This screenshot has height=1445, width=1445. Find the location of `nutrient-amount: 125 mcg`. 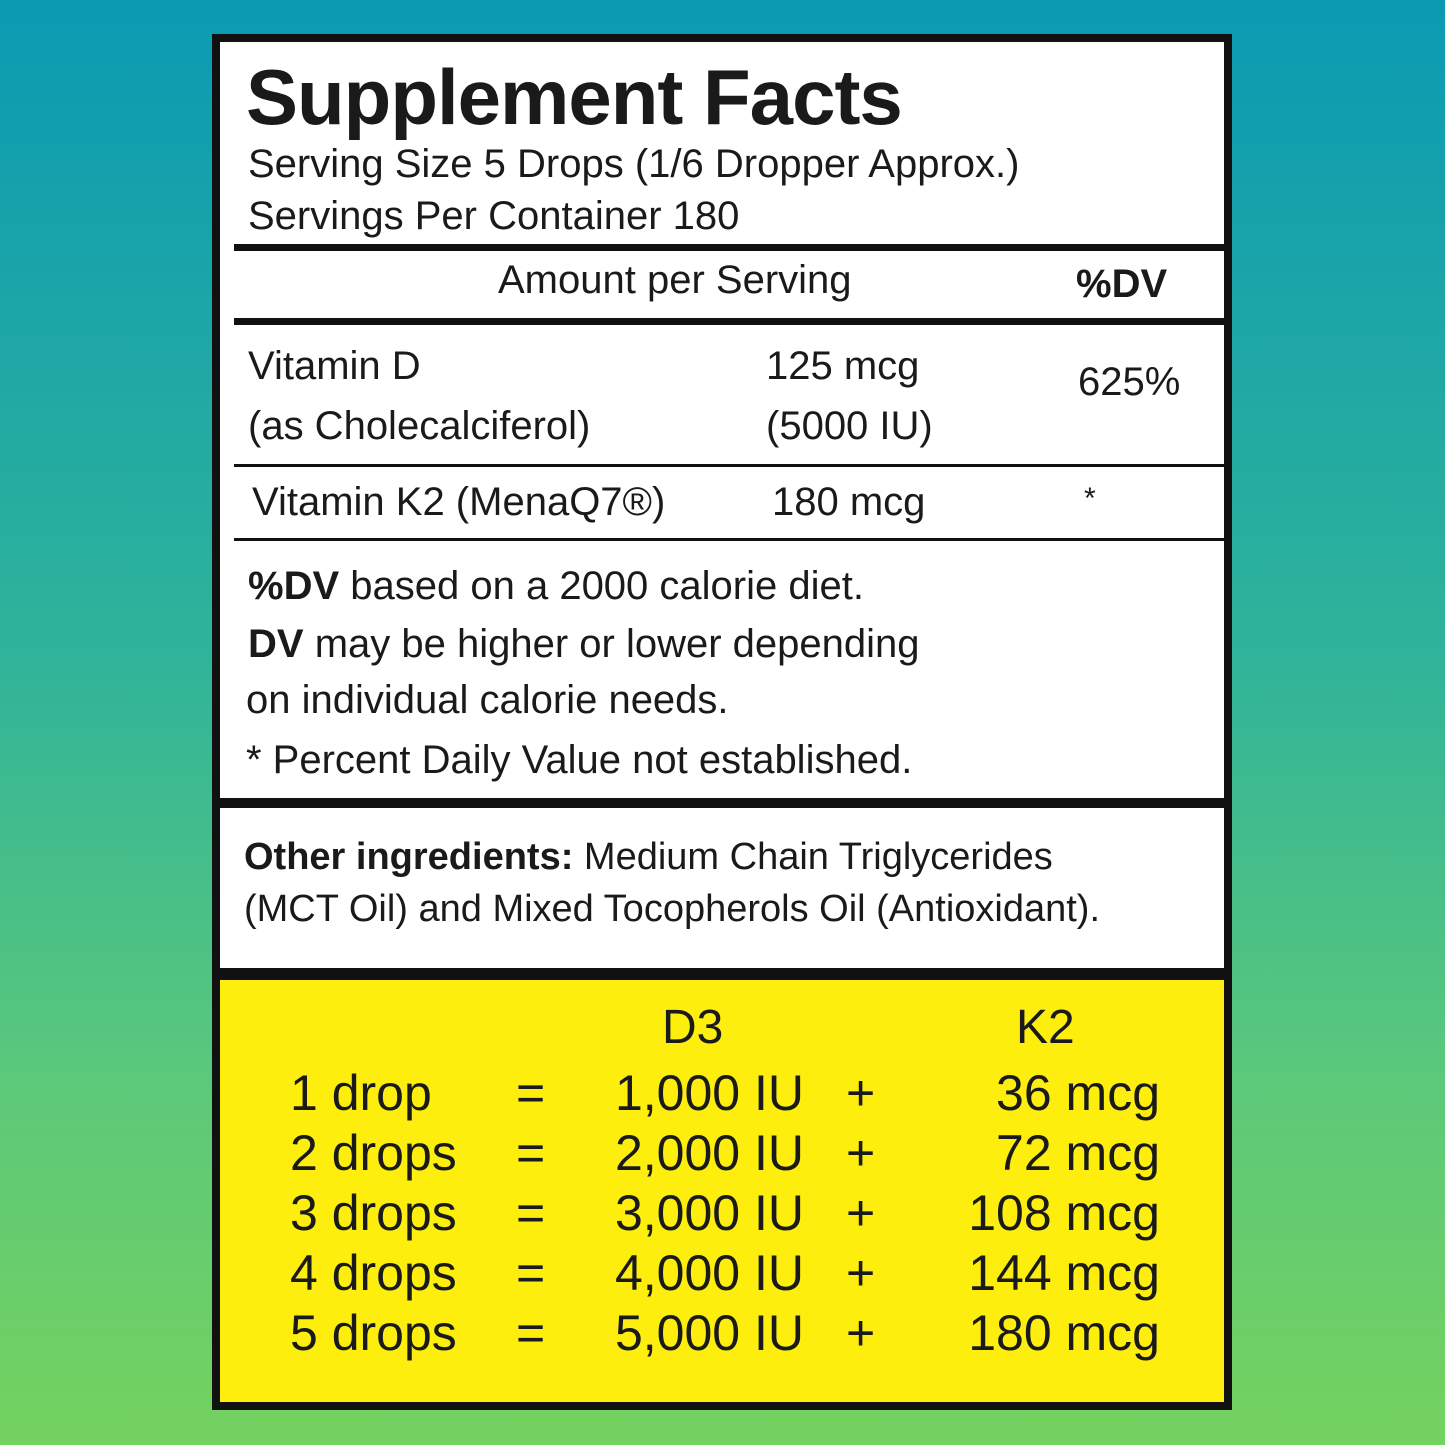

nutrient-amount: 125 mcg is located at coordinates (843, 366).